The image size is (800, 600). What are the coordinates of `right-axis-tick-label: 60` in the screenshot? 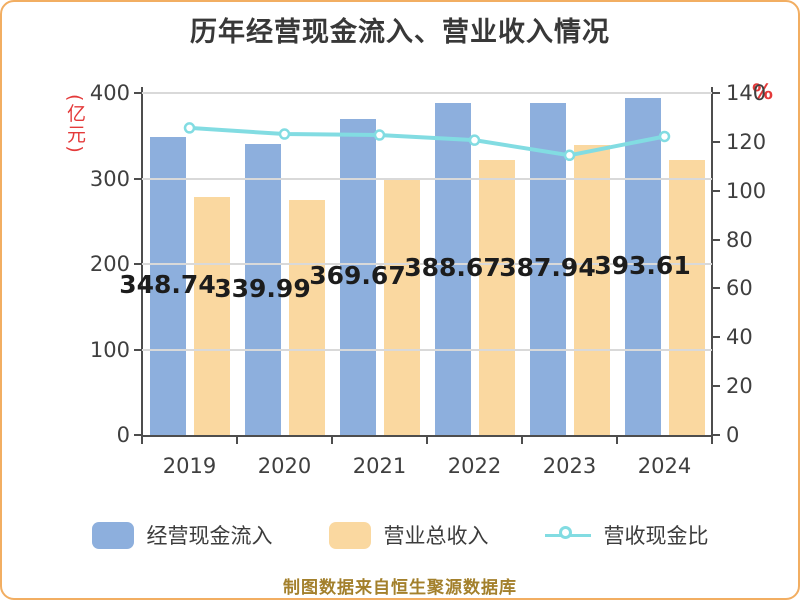 It's located at (739, 288).